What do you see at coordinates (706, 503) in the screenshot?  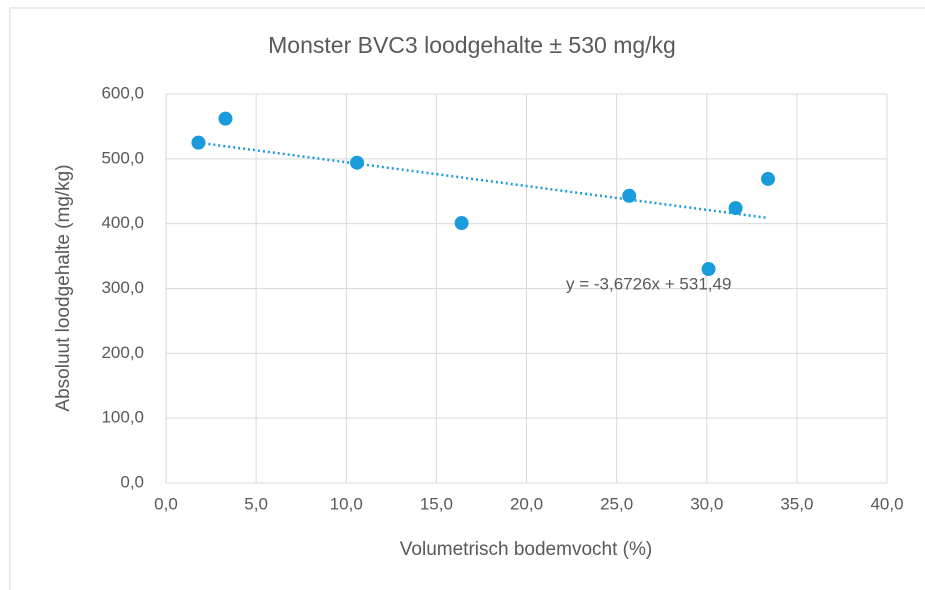 I see `x-tick-label: 30,0` at bounding box center [706, 503].